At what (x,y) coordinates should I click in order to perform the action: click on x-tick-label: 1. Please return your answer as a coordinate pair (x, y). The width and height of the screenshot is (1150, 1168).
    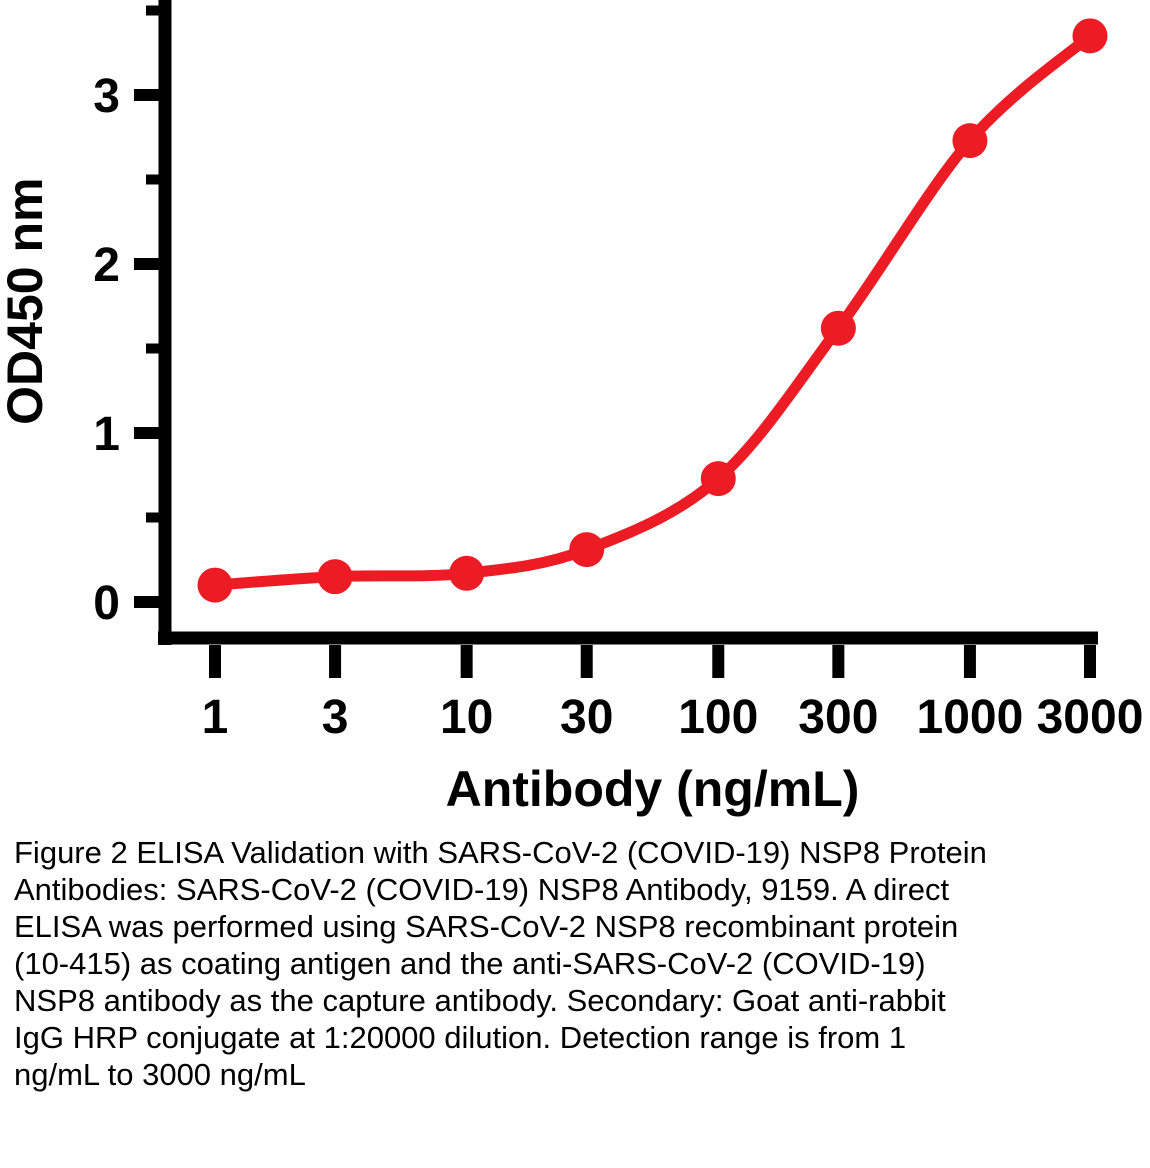
    Looking at the image, I should click on (215, 717).